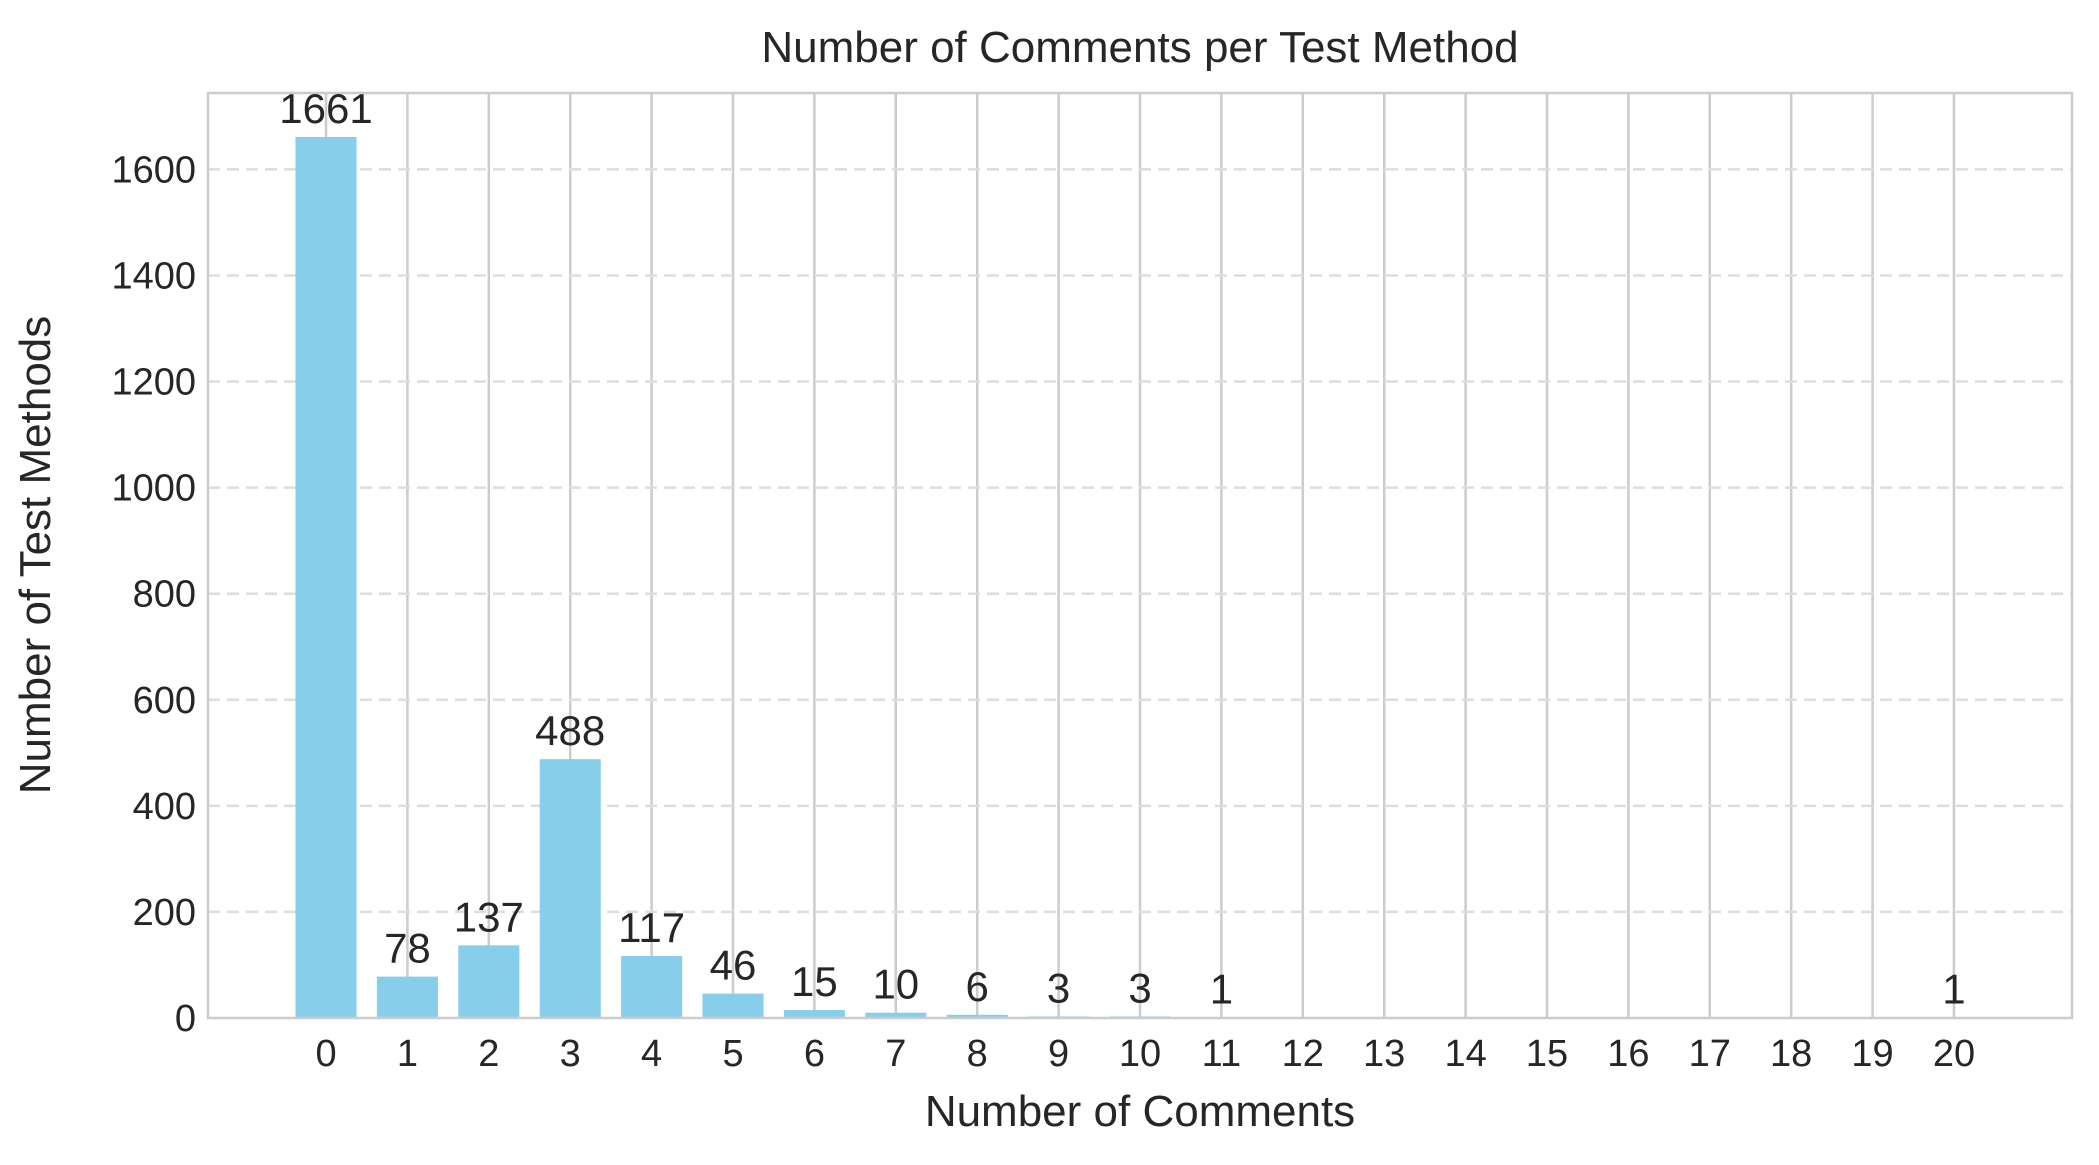  Describe the element at coordinates (977, 986) in the screenshot. I see `bar-value-label-8: 6` at that location.